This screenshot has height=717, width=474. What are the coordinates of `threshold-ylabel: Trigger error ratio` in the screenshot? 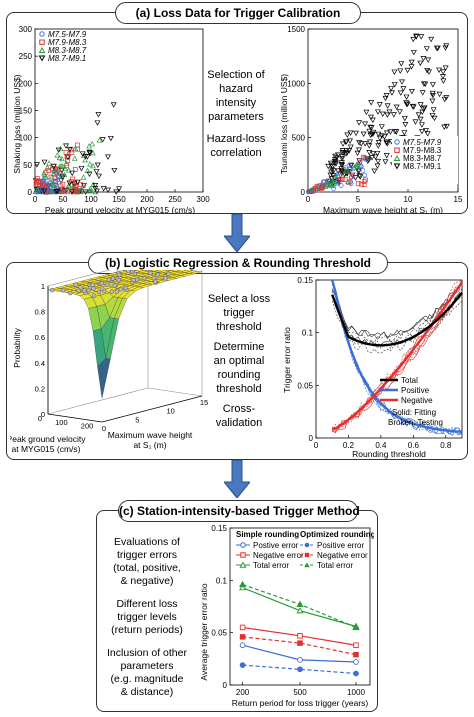 It's located at (287, 360).